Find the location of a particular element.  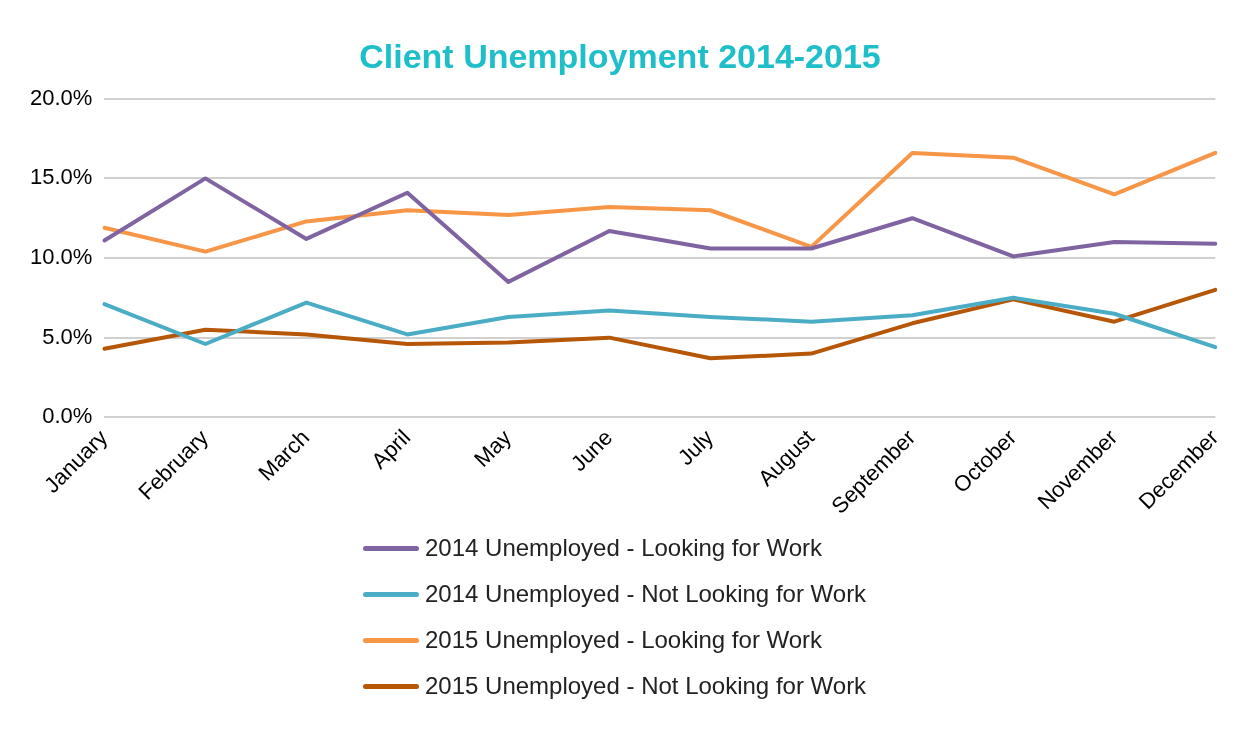

y-tick-label: 20.0% is located at coordinates (61, 97).